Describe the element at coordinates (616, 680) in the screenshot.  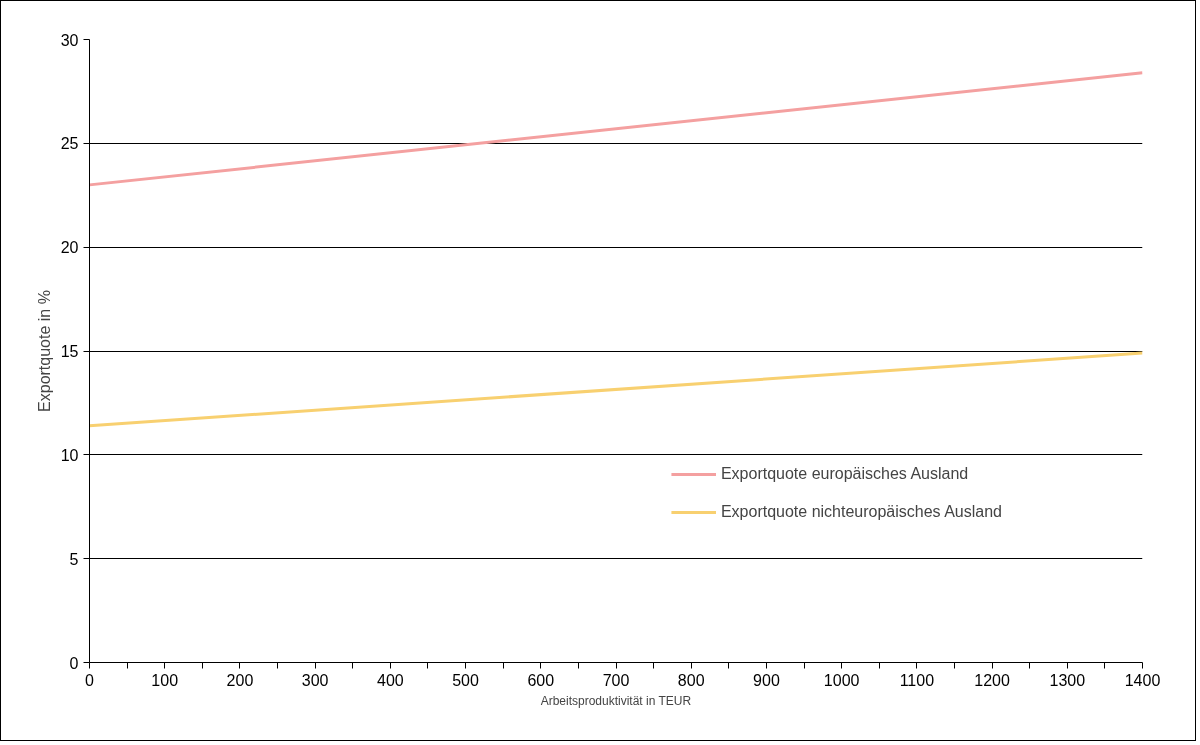
I see `x-tick-label: 700` at that location.